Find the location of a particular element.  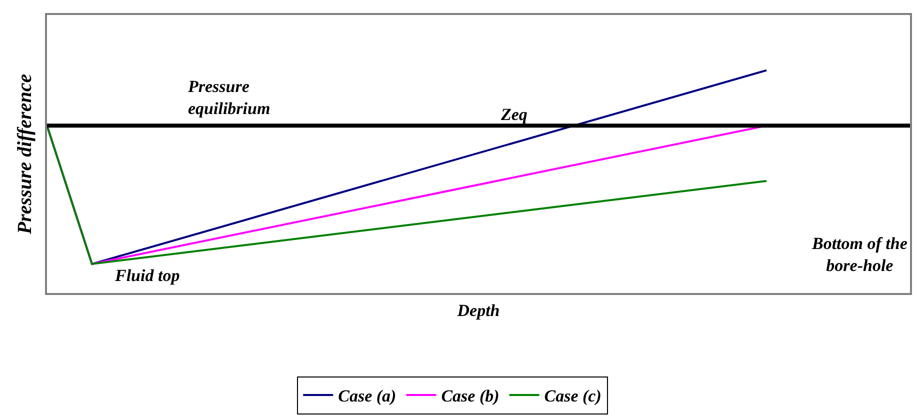

legend-label: Case (a) is located at coordinates (367, 396).